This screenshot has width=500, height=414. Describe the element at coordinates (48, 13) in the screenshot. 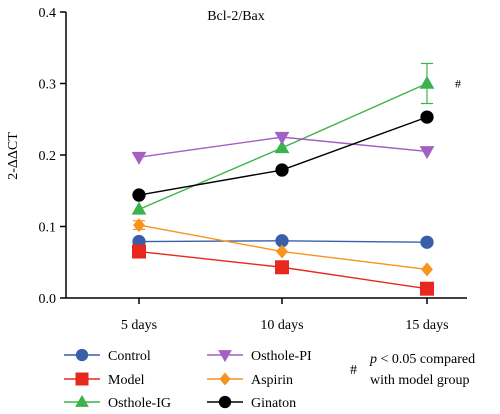

I see `y-tick-label: 0.4` at that location.